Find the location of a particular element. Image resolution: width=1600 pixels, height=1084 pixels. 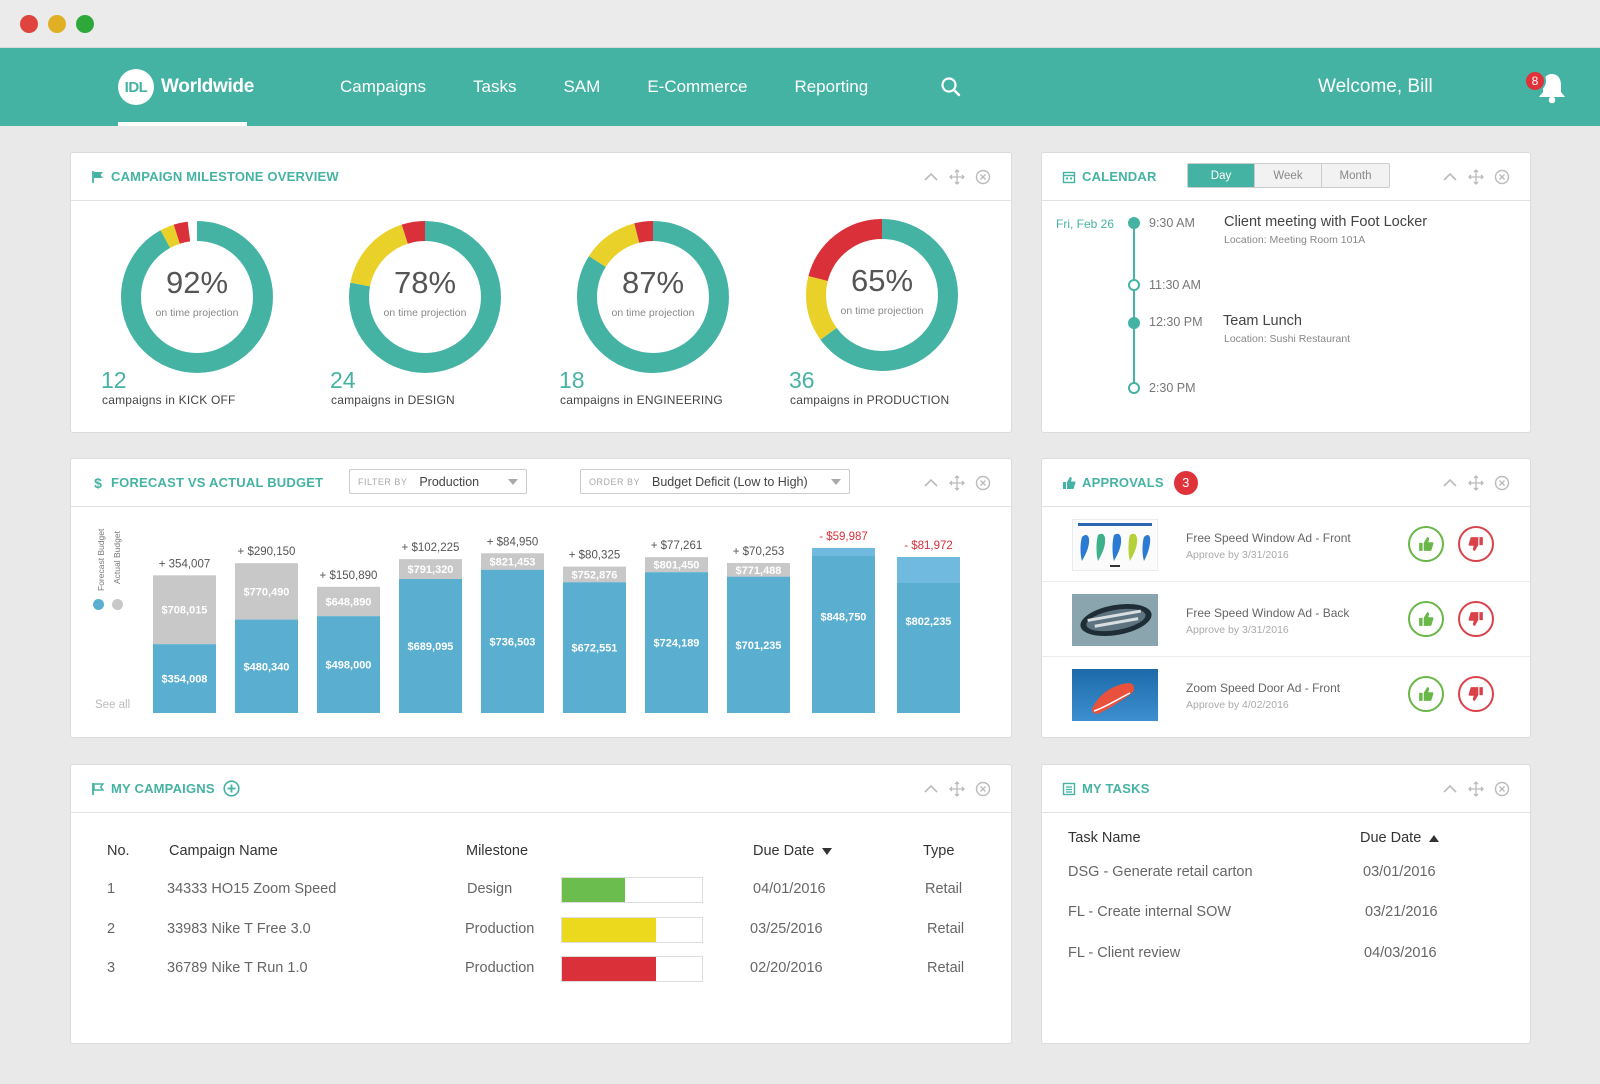

due-date-header-label: Due Date is located at coordinates (784, 851).